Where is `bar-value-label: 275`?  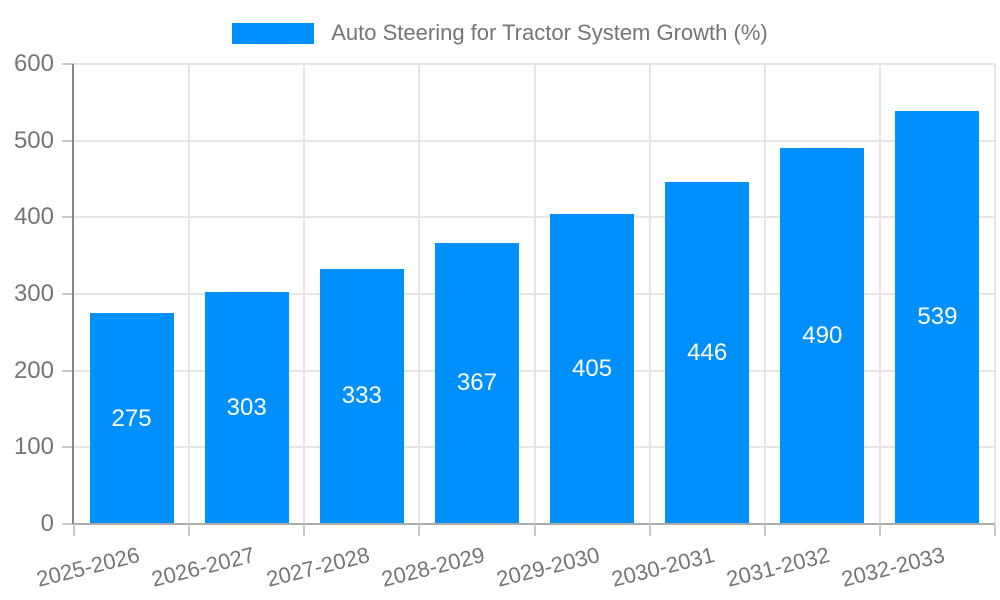 bar-value-label: 275 is located at coordinates (131, 418).